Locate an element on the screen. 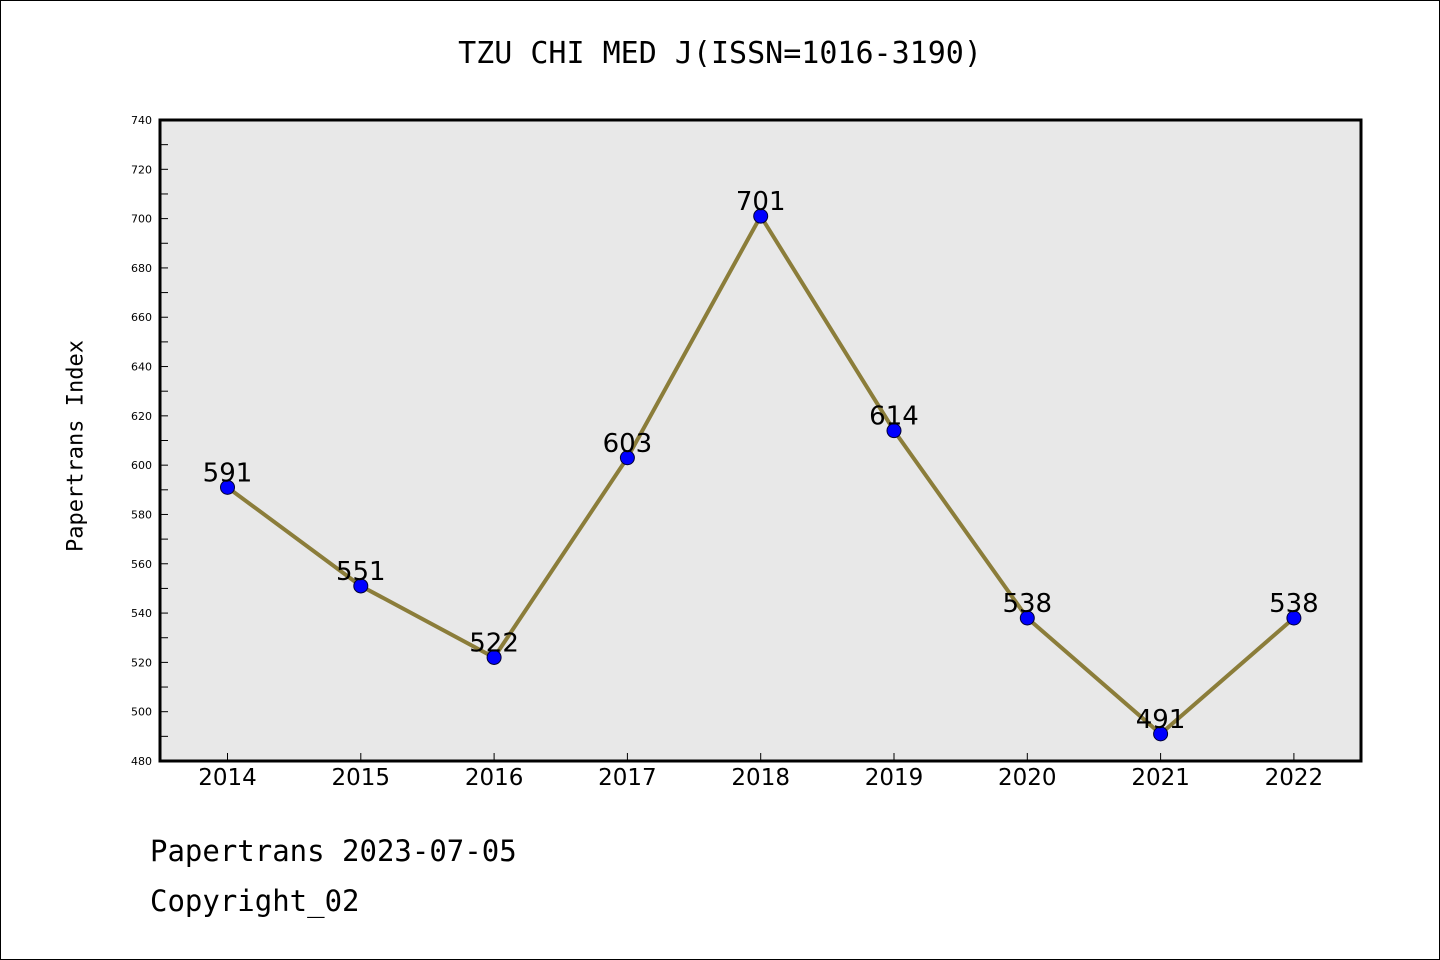  x-tick-label: 2014 is located at coordinates (227, 778).